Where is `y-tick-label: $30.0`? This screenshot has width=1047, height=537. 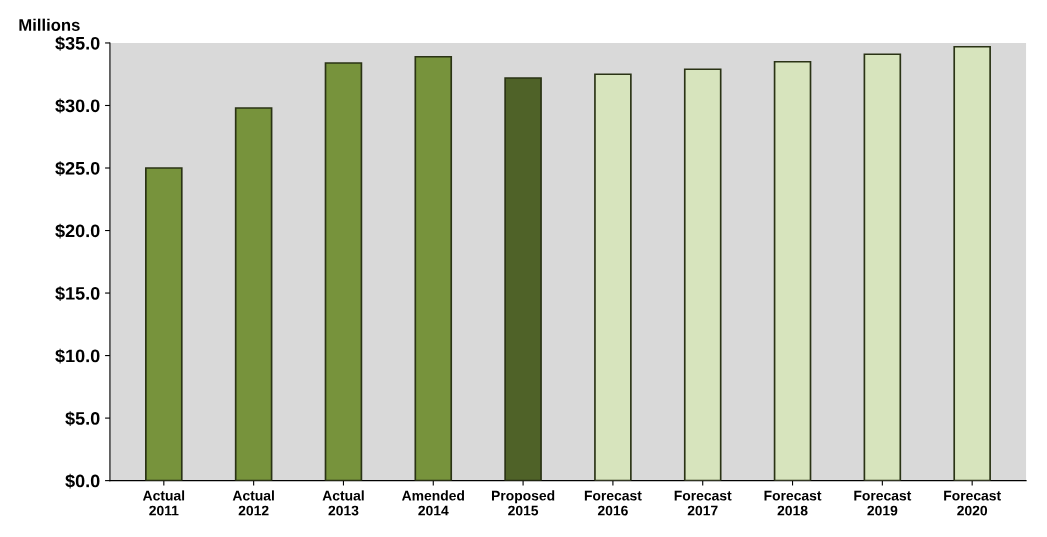
y-tick-label: $30.0 is located at coordinates (77, 106).